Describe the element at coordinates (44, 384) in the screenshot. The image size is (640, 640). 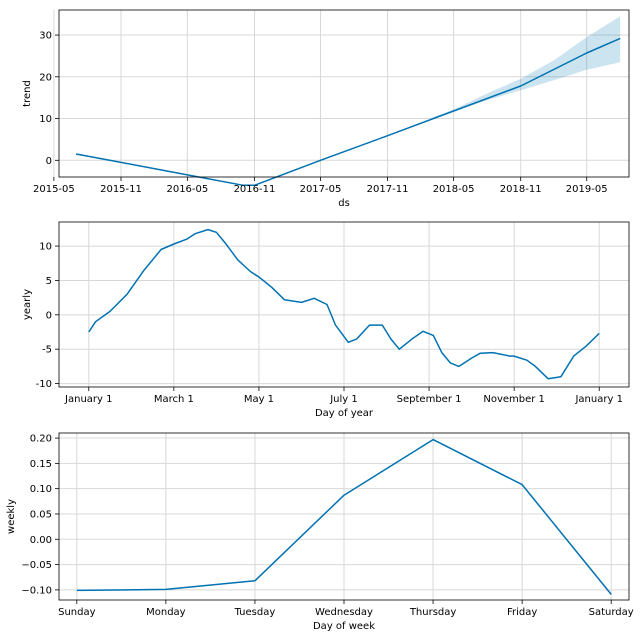
I see `y-tick-label: -10` at that location.